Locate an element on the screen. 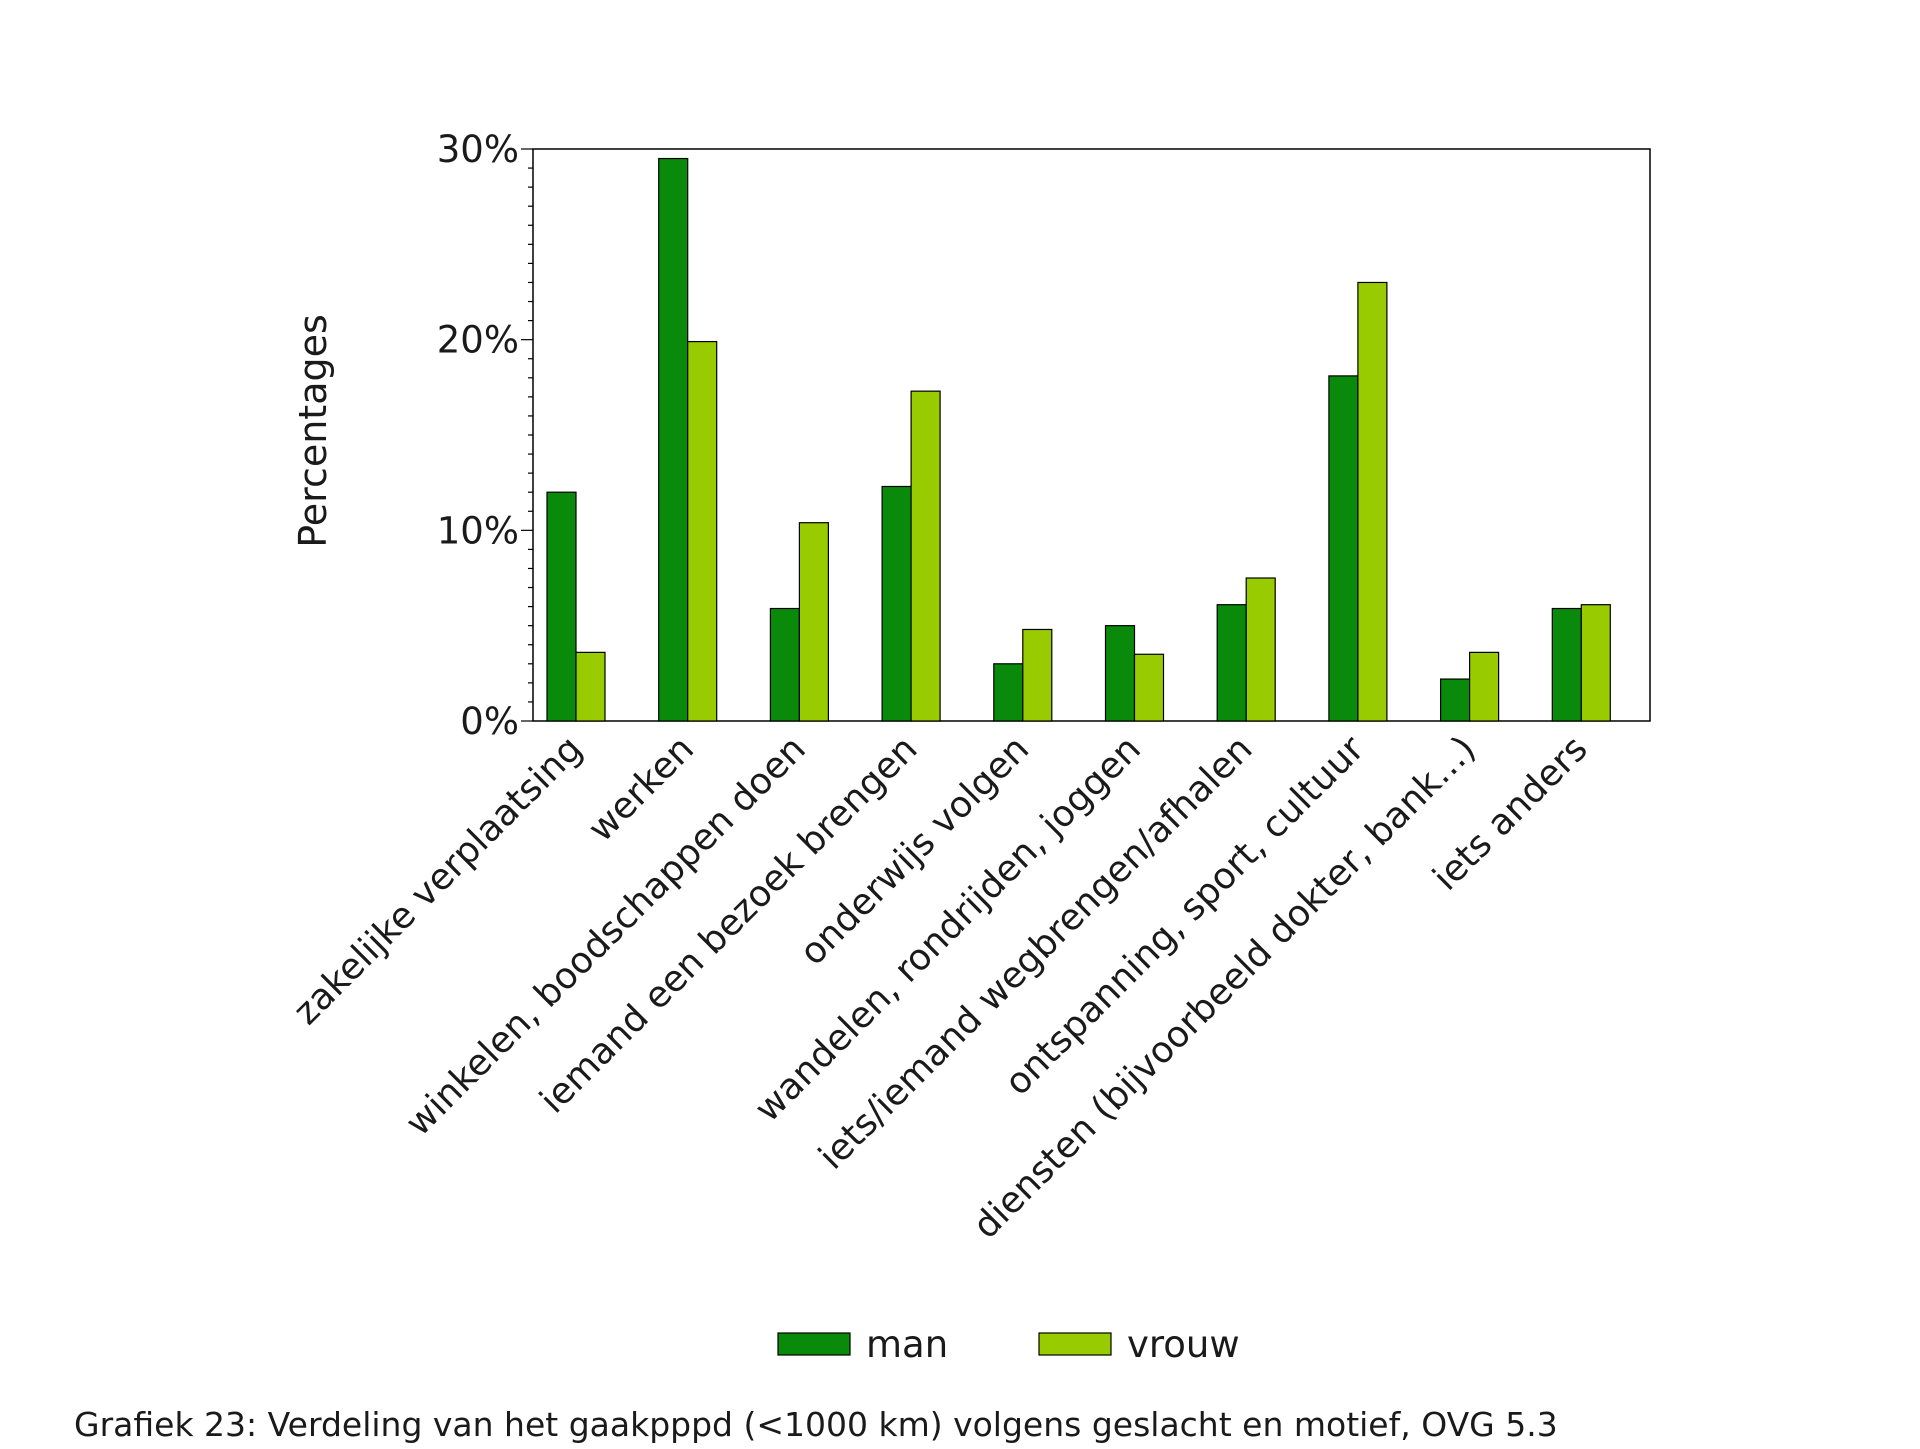 The width and height of the screenshot is (1920, 1449). legend-label-man: man is located at coordinates (907, 1344).